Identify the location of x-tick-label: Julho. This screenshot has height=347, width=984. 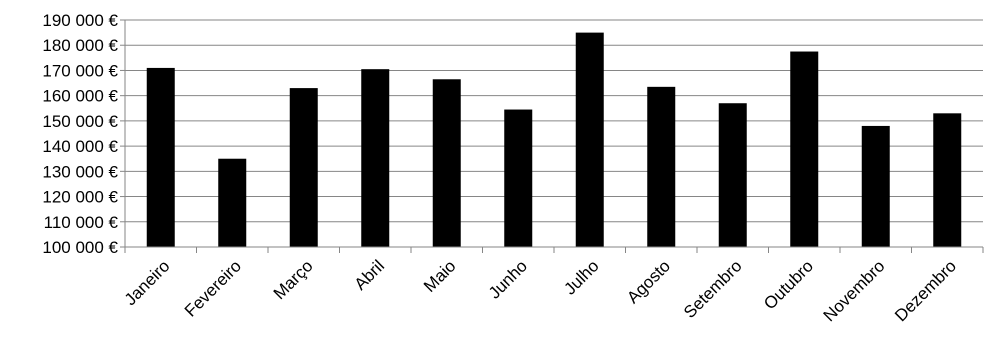
(581, 277).